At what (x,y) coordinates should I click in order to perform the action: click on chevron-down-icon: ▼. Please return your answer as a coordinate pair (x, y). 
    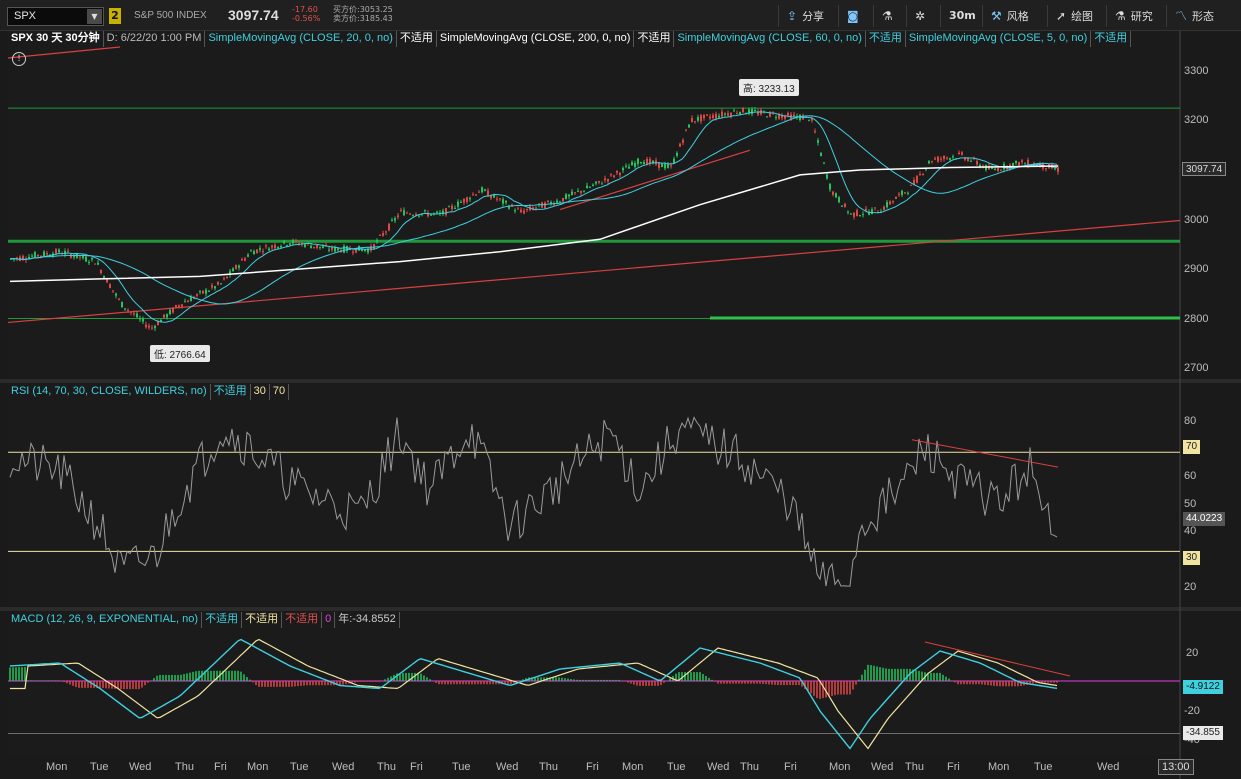
    Looking at the image, I should click on (94, 16).